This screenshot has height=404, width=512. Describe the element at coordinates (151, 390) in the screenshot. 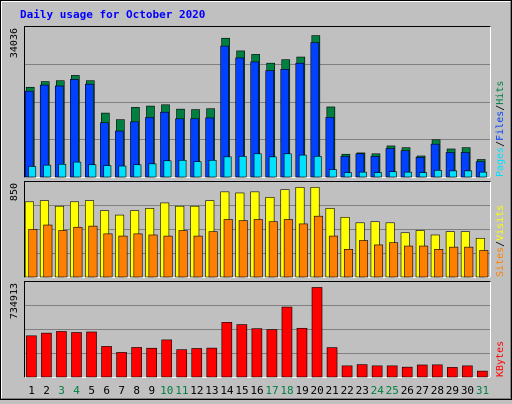

I see `day-label-9: 9` at that location.